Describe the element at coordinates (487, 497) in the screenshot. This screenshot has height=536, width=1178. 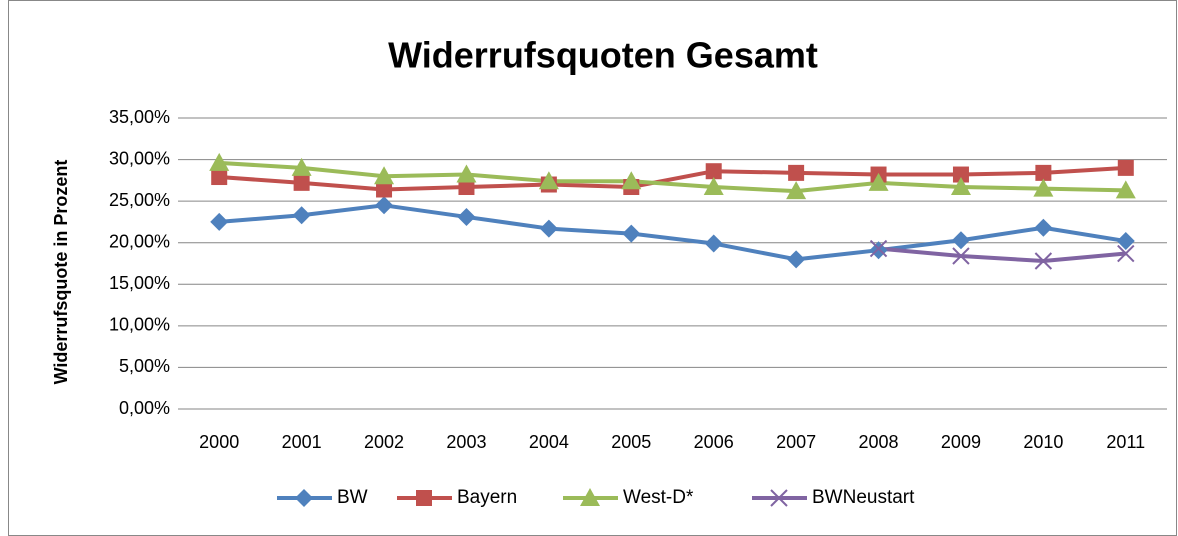
I see `legend-label: Bayern` at that location.